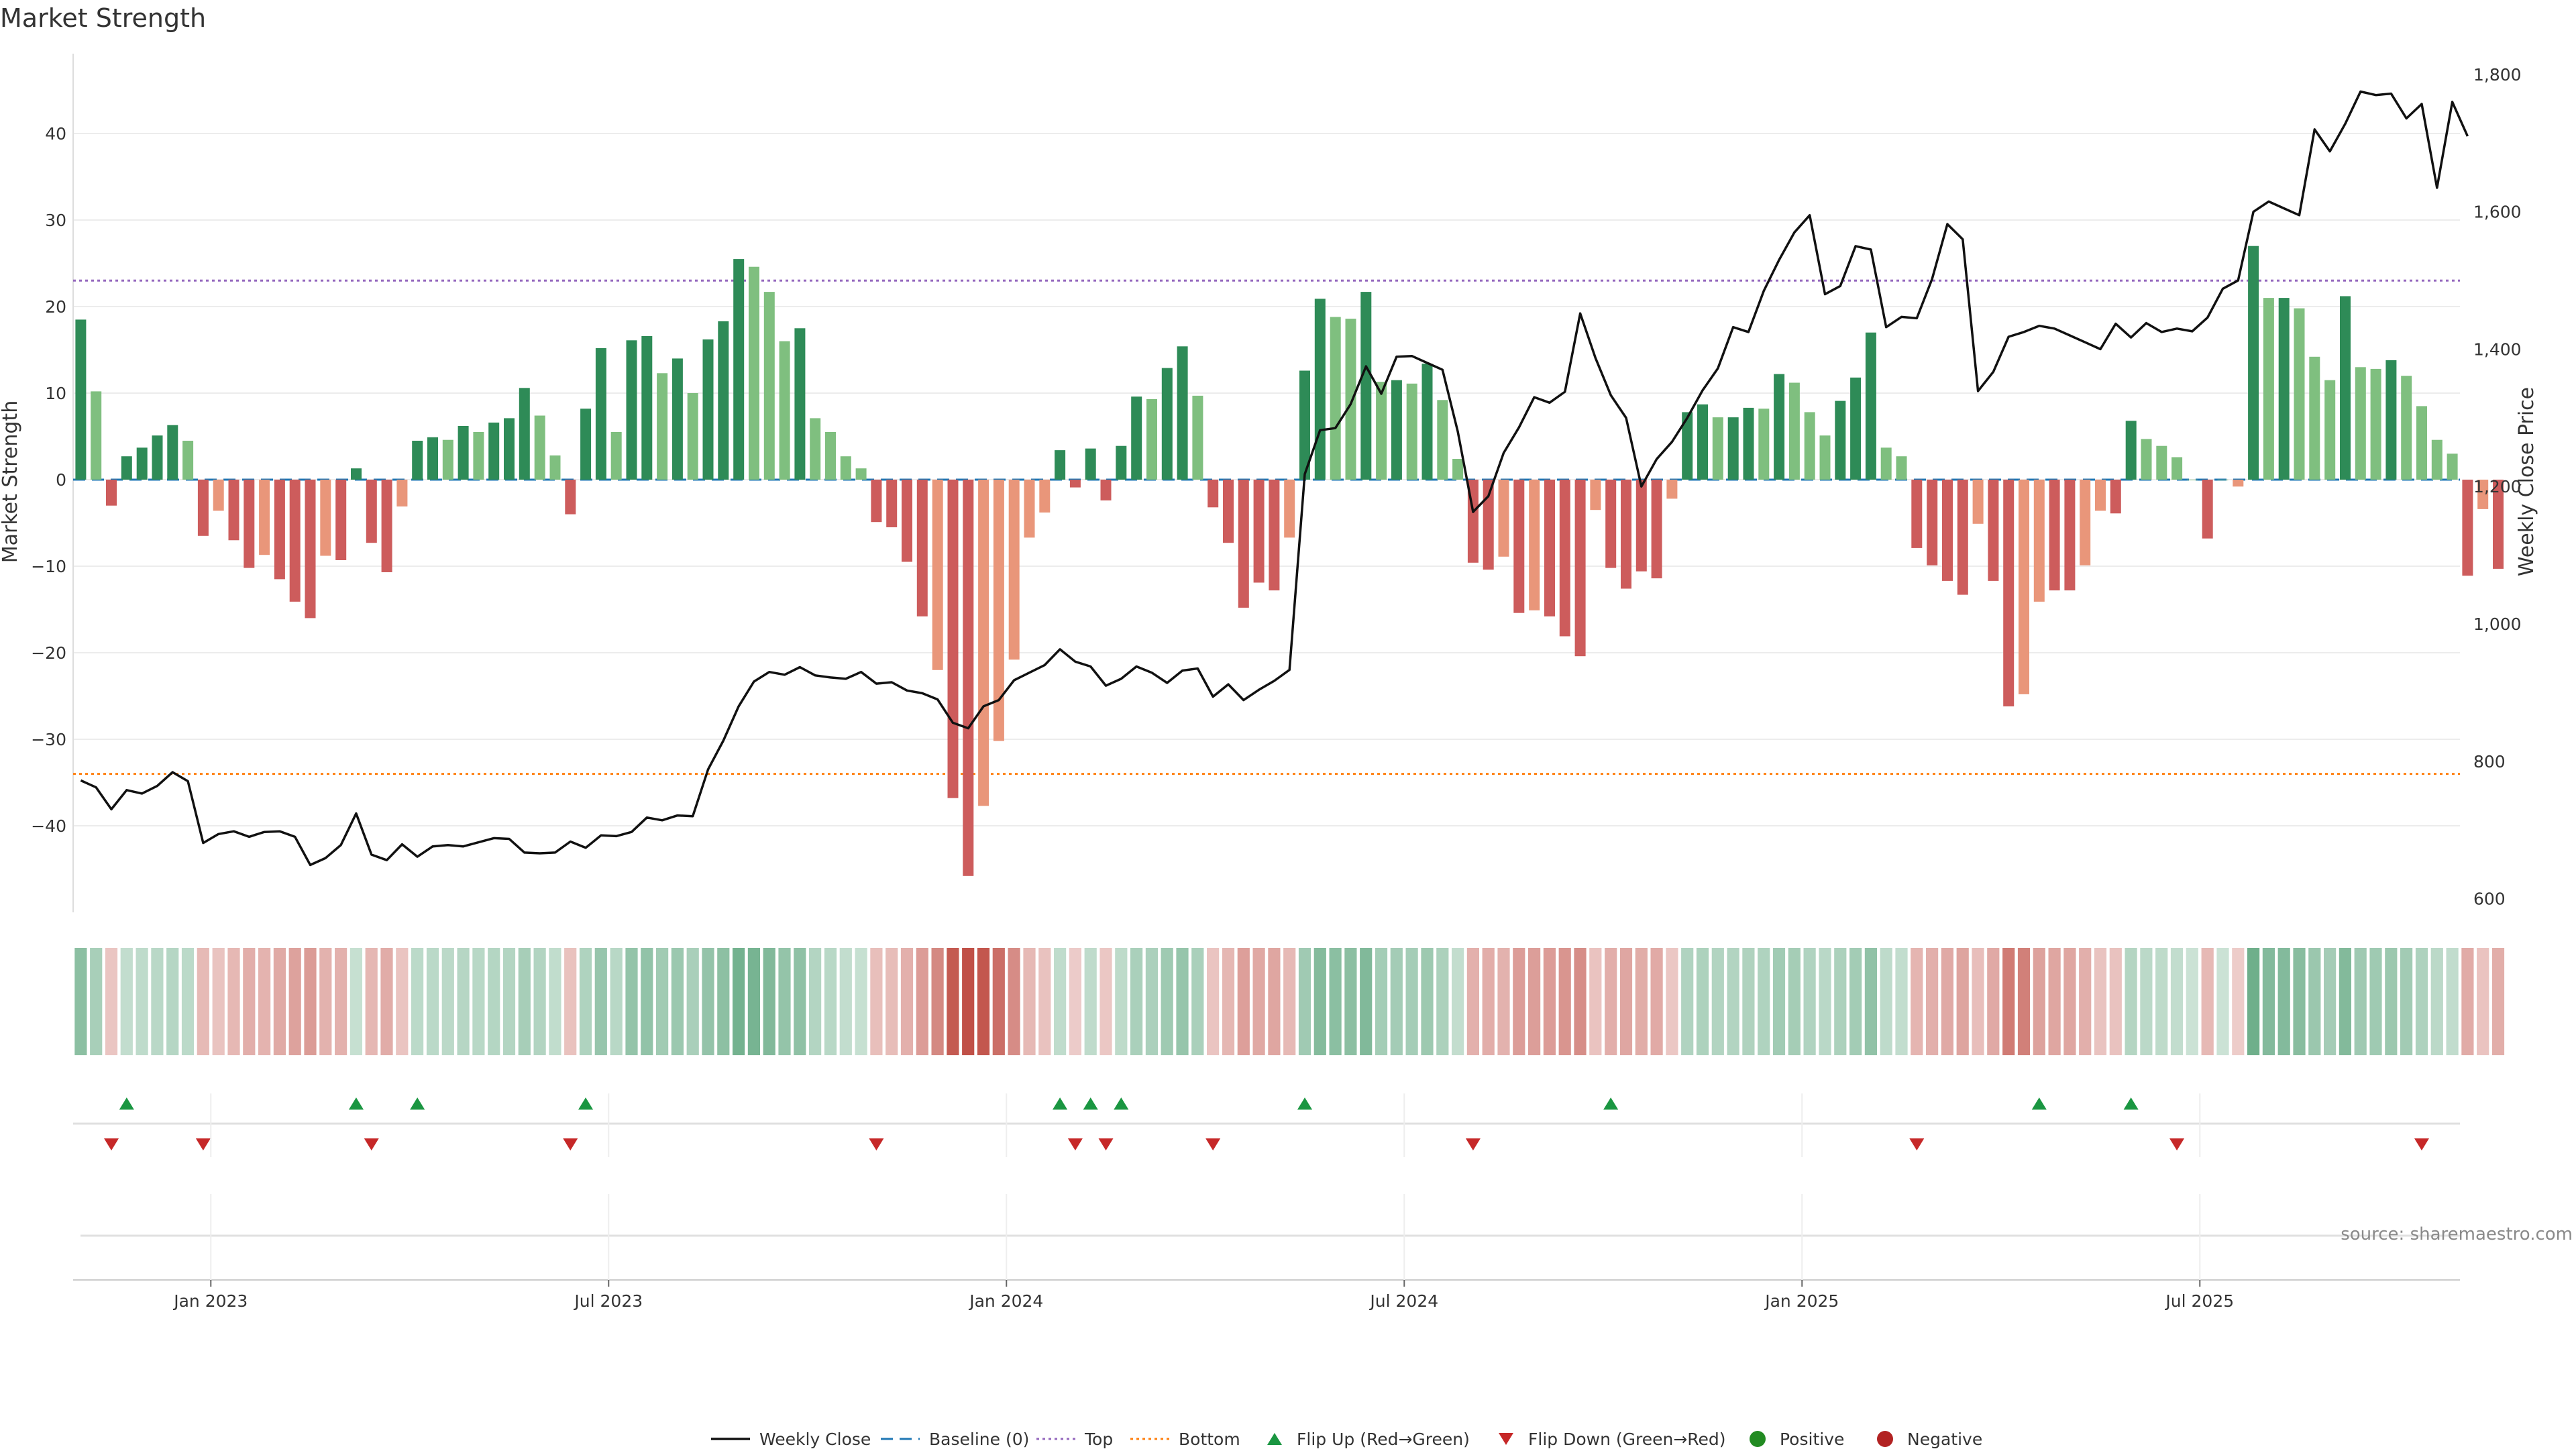  What do you see at coordinates (979, 1439) in the screenshot?
I see `legend-label-baseline: Baseline (0)` at bounding box center [979, 1439].